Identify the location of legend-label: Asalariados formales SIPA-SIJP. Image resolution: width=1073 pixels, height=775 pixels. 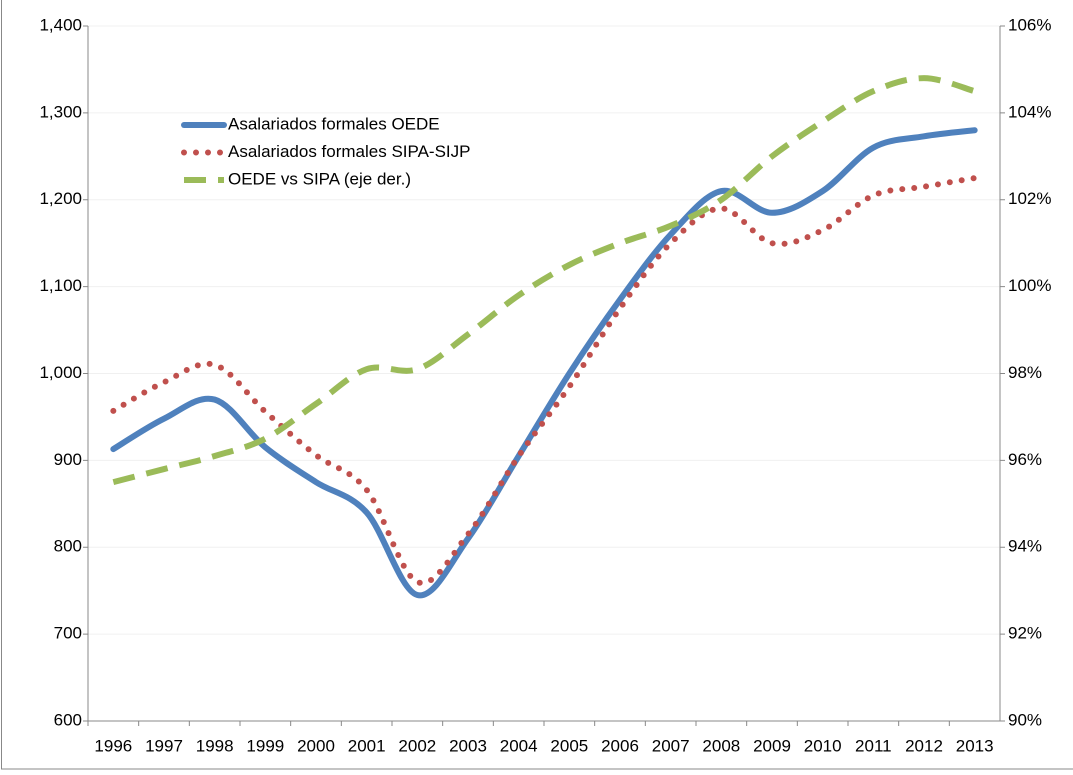
(349, 151).